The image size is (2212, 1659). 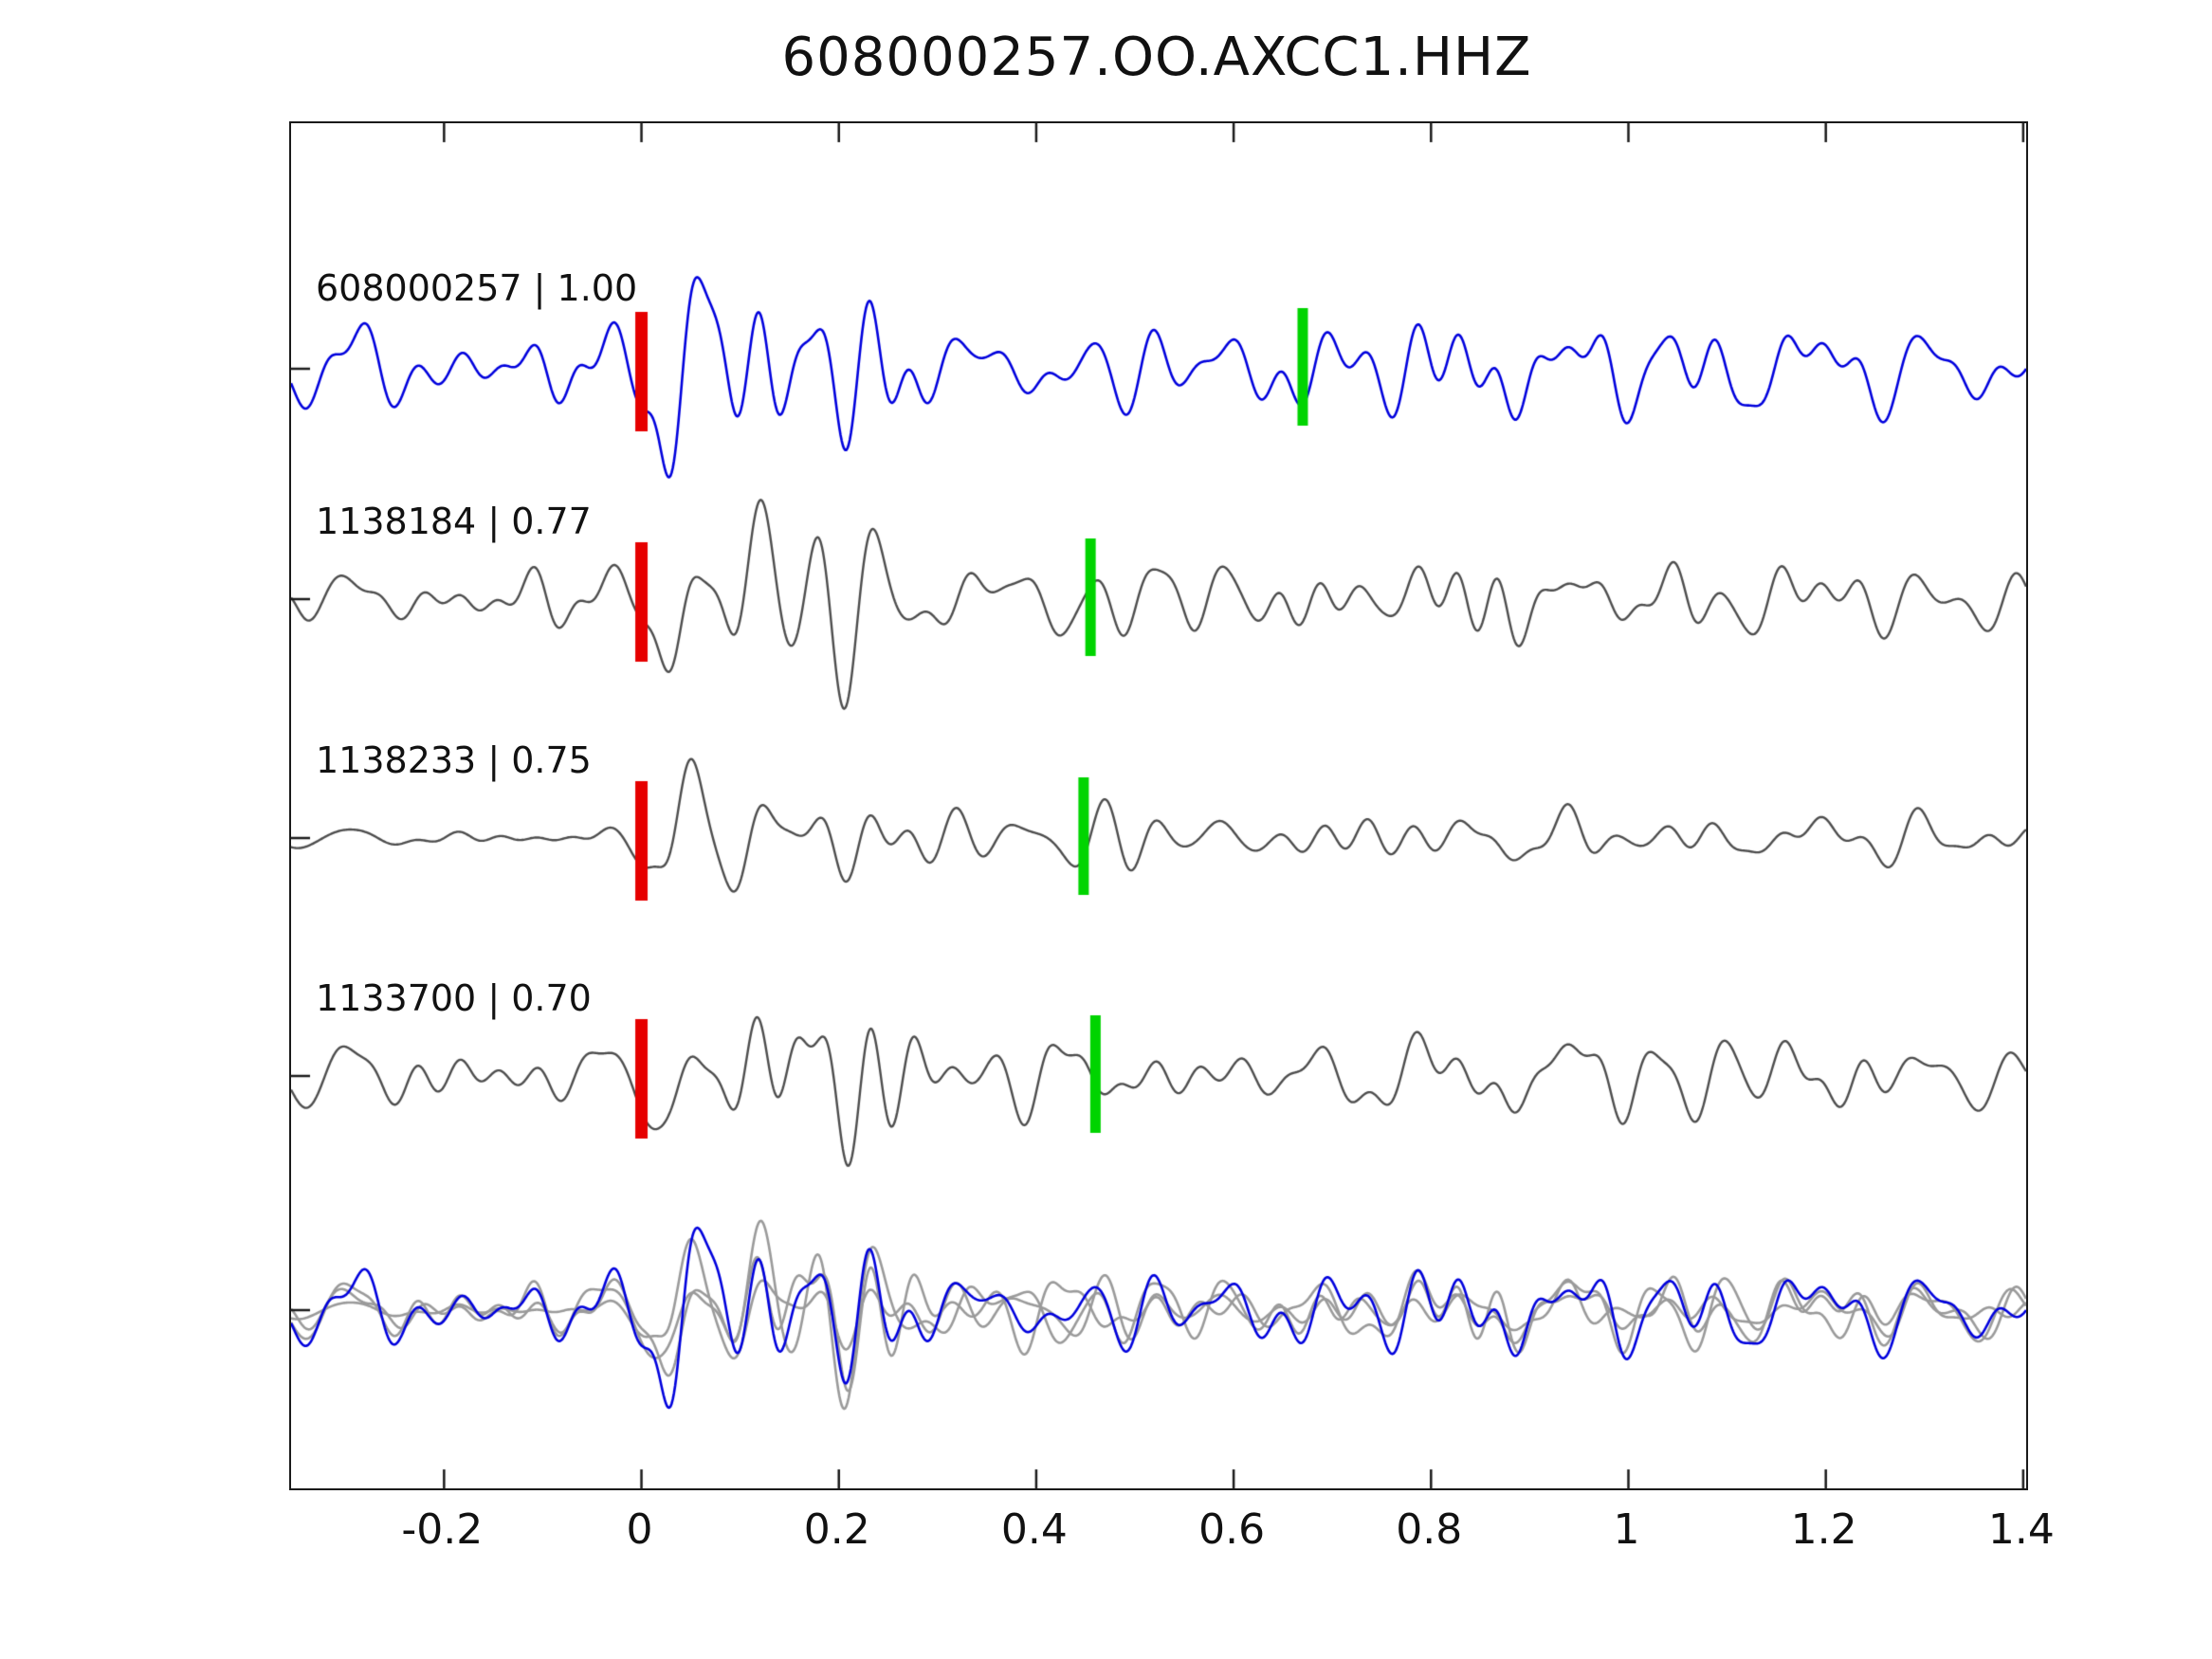 I want to click on figure-title: 608000257.OO.AXCC1.HHZ, so click(x=1156, y=57).